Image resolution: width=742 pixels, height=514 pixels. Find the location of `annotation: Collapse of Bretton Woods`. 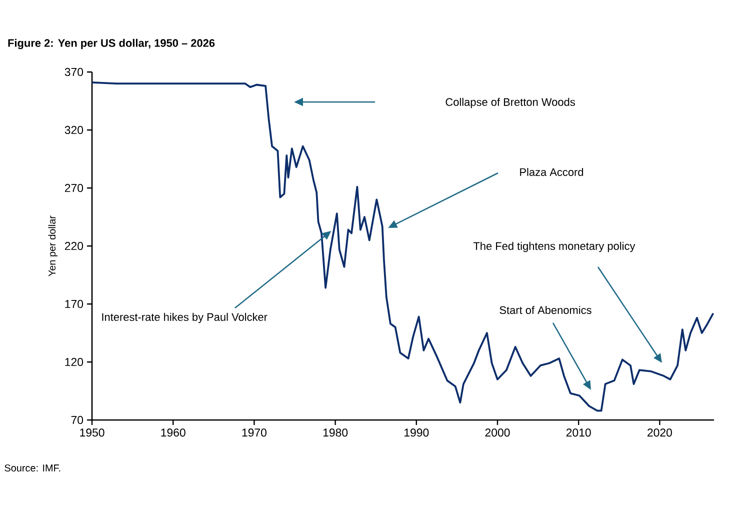

annotation: Collapse of Bretton Woods is located at coordinates (510, 103).